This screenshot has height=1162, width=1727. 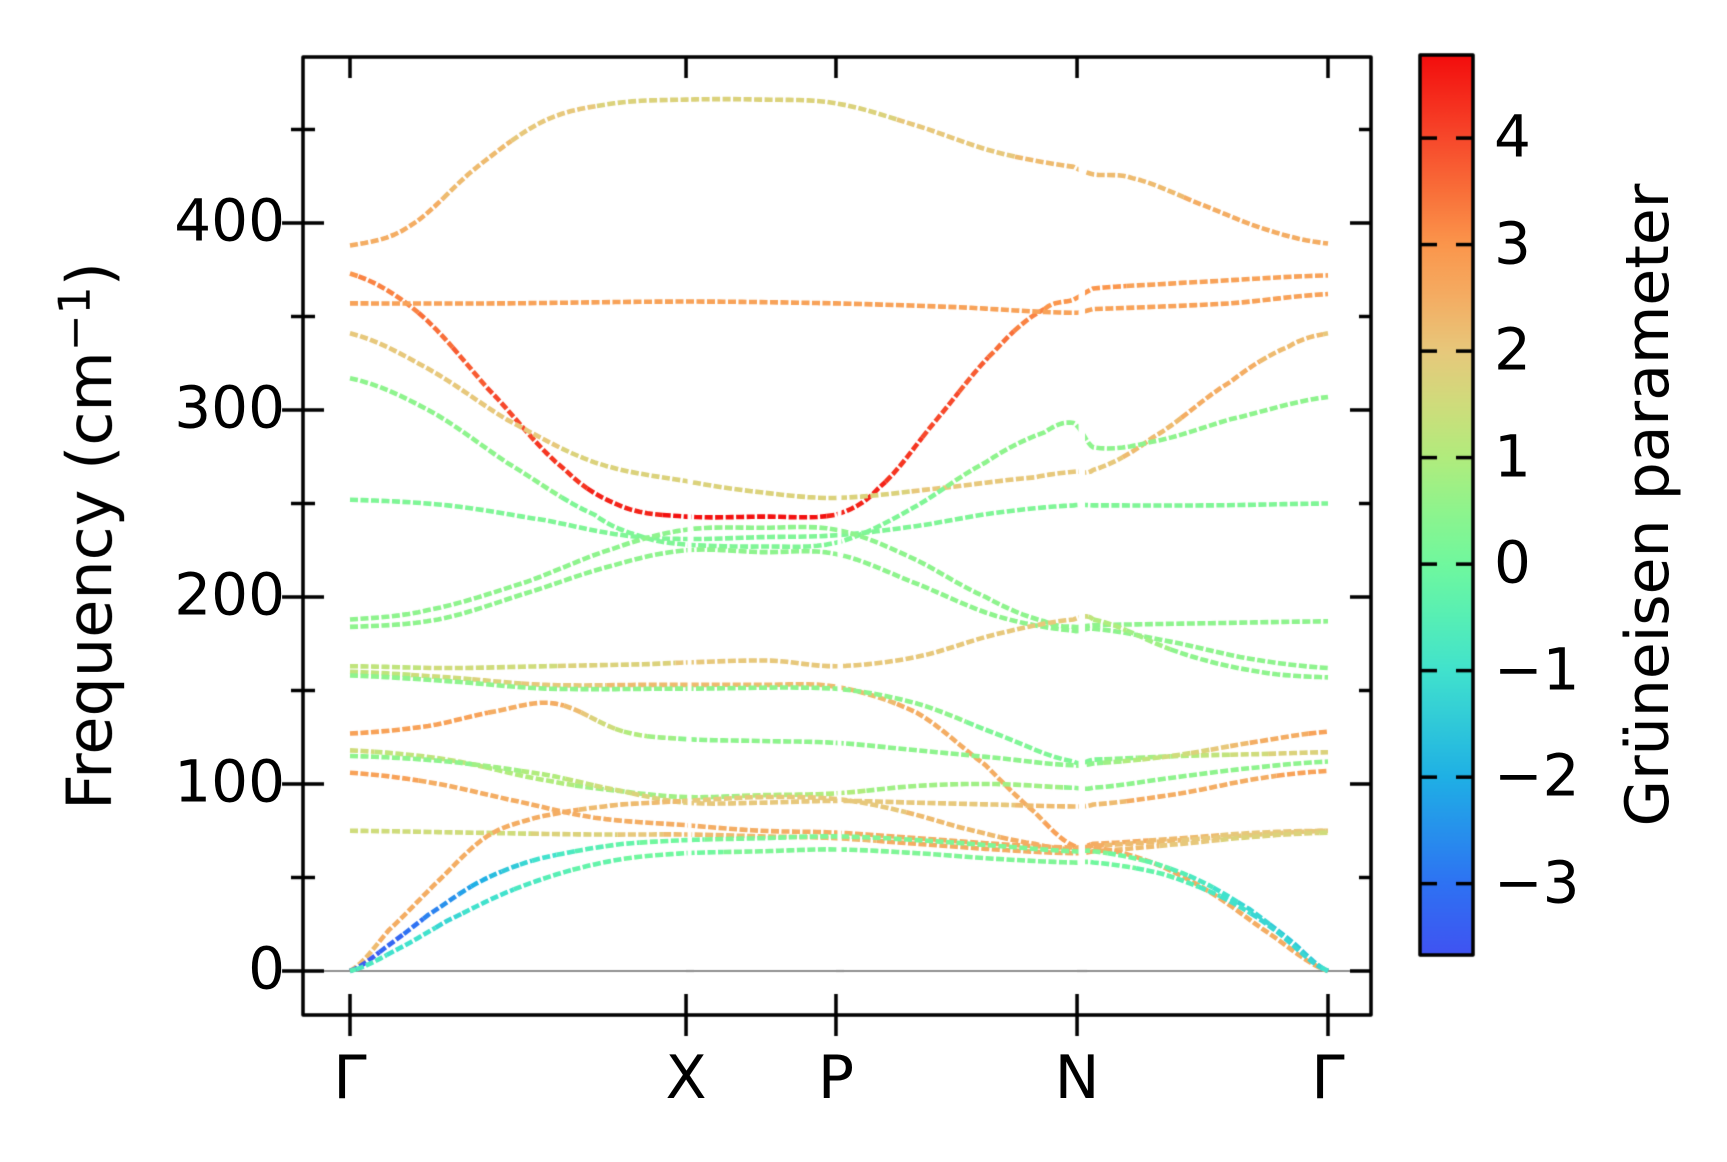 What do you see at coordinates (266, 968) in the screenshot?
I see `y-tick-label-0: 0` at bounding box center [266, 968].